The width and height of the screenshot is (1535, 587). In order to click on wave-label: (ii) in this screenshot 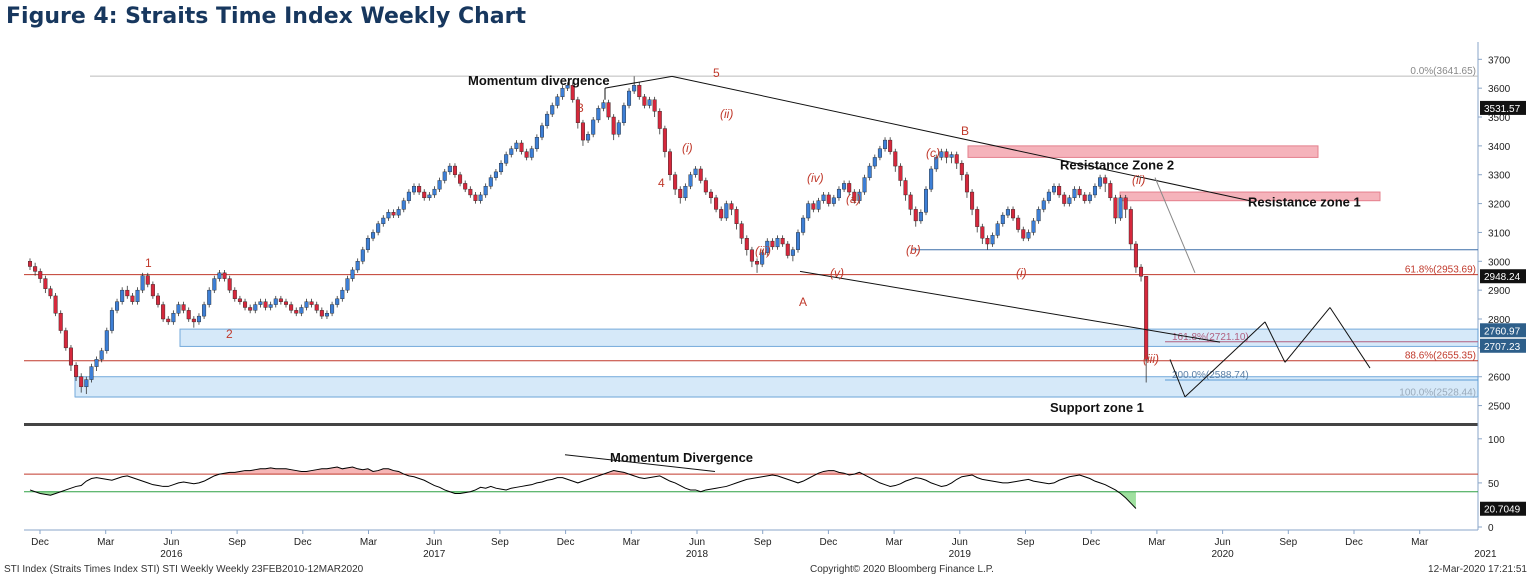, I will do `click(1138, 180)`.